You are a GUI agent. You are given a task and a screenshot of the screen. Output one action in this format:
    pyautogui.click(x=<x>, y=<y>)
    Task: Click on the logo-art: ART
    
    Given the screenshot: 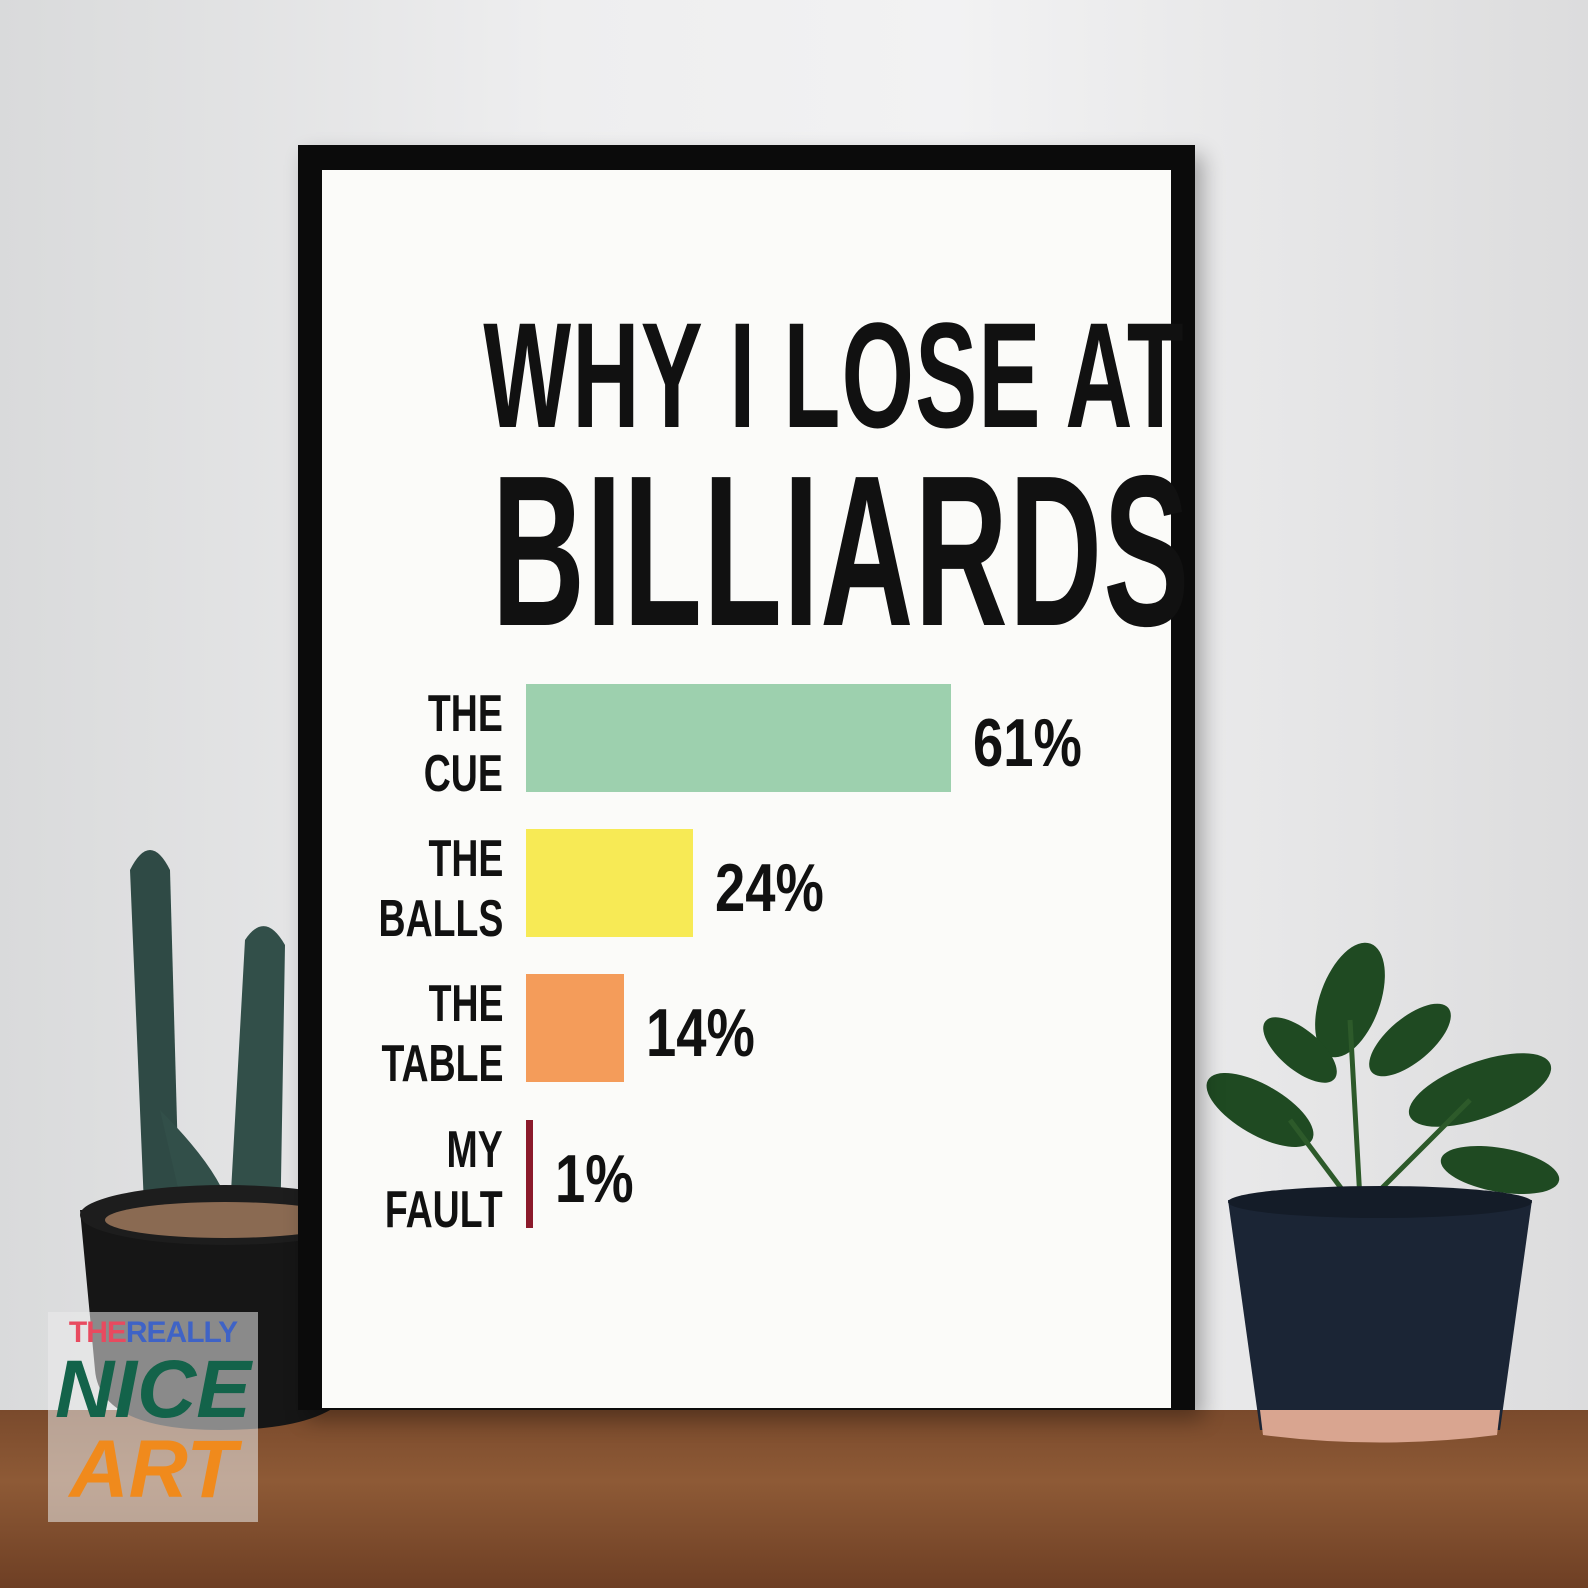 What is the action you would take?
    pyautogui.click(x=153, y=1469)
    